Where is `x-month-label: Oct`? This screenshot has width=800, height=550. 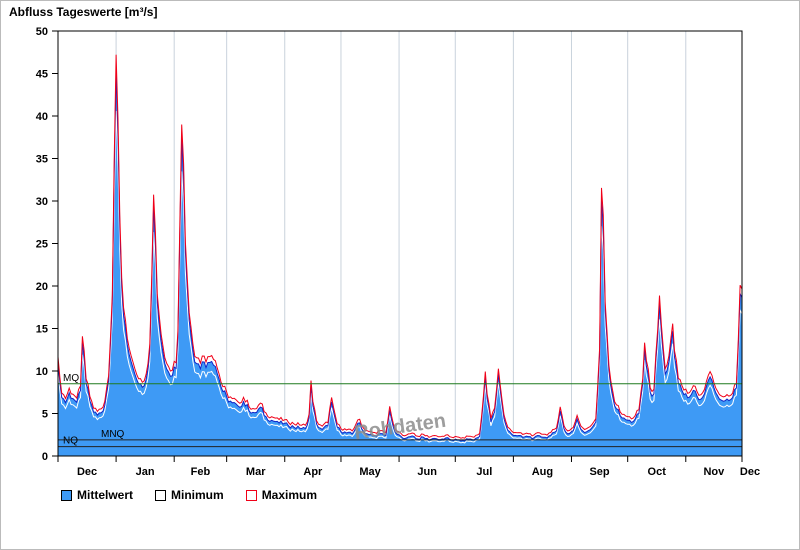
x-month-label: Oct is located at coordinates (657, 472).